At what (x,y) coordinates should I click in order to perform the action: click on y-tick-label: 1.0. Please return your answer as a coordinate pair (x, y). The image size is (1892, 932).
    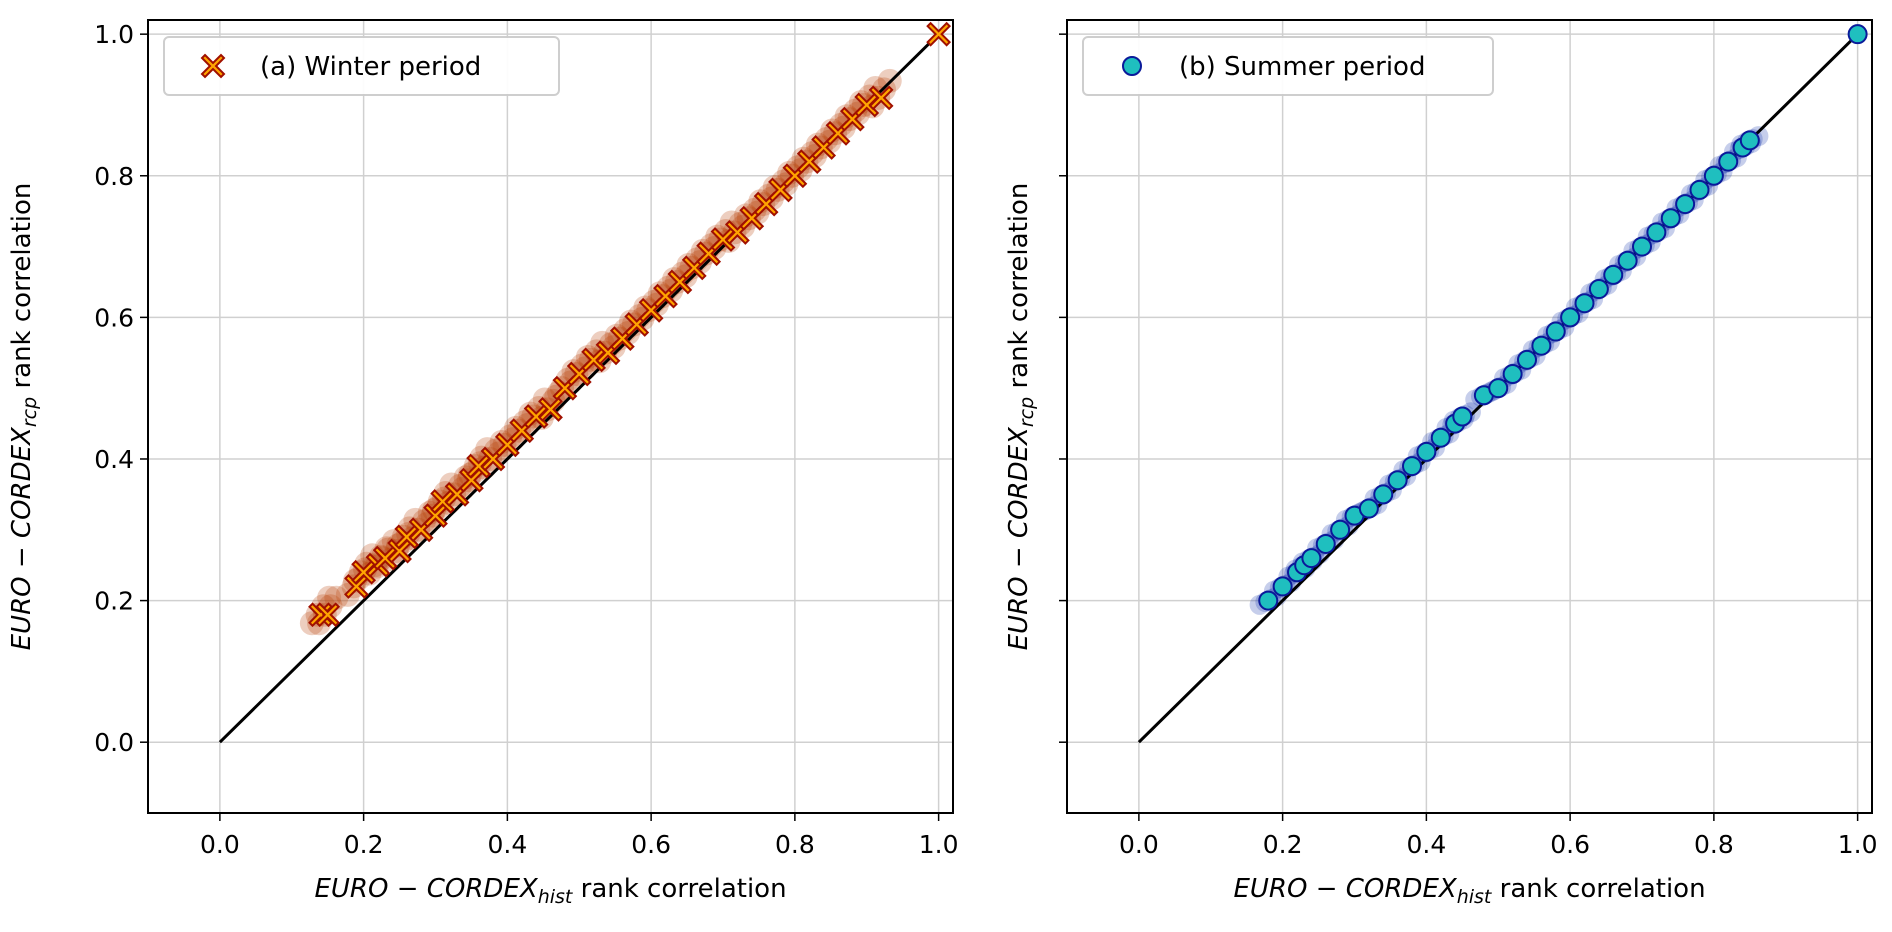
    Looking at the image, I should click on (114, 34).